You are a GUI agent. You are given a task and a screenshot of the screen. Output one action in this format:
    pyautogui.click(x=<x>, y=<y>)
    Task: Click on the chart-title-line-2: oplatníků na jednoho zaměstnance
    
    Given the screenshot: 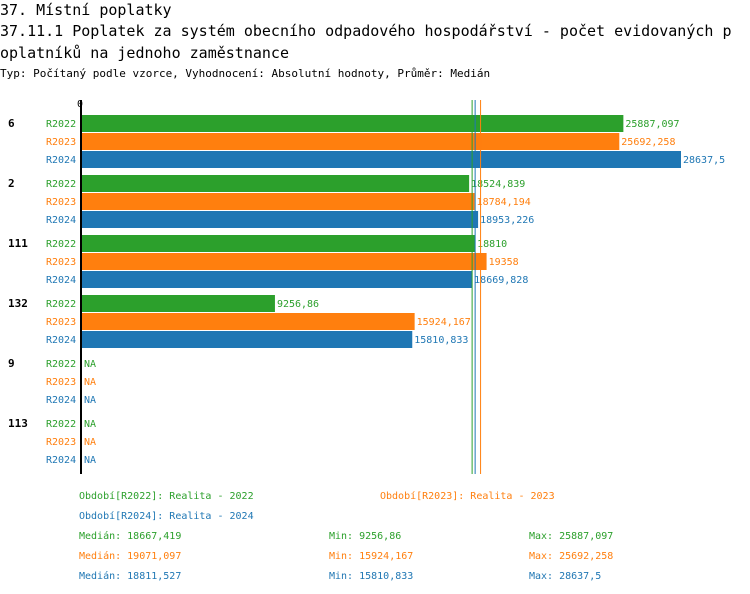 What is the action you would take?
    pyautogui.click(x=144, y=53)
    